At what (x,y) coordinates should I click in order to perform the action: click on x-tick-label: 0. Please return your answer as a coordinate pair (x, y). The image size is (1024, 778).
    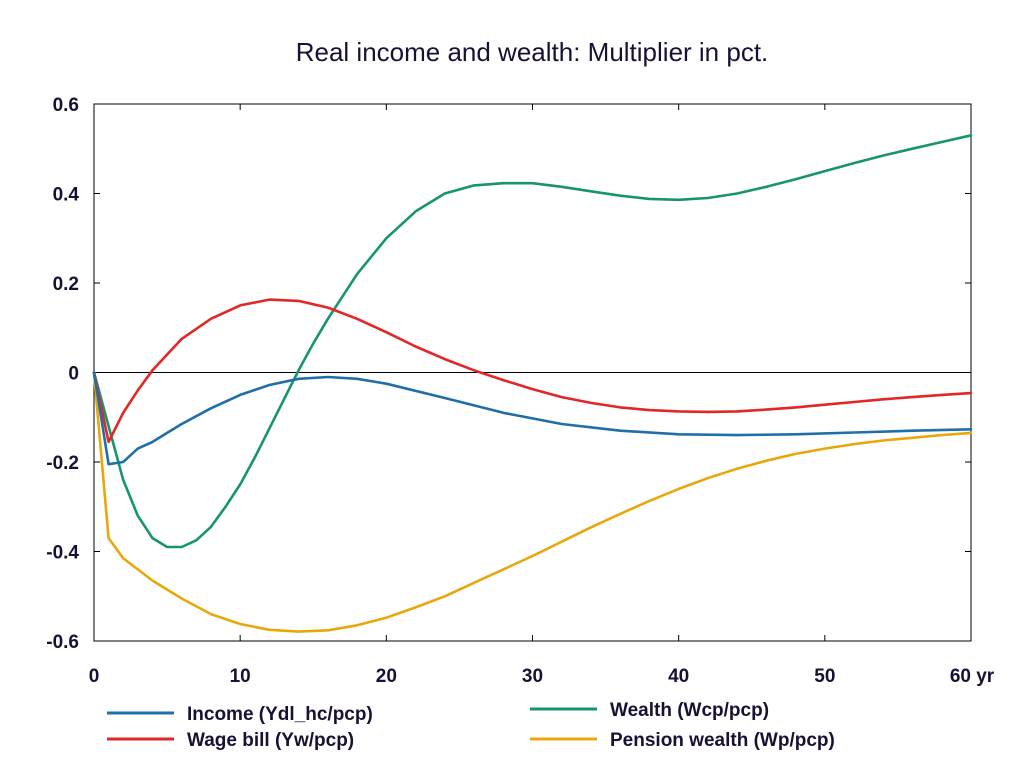
    Looking at the image, I should click on (94, 676).